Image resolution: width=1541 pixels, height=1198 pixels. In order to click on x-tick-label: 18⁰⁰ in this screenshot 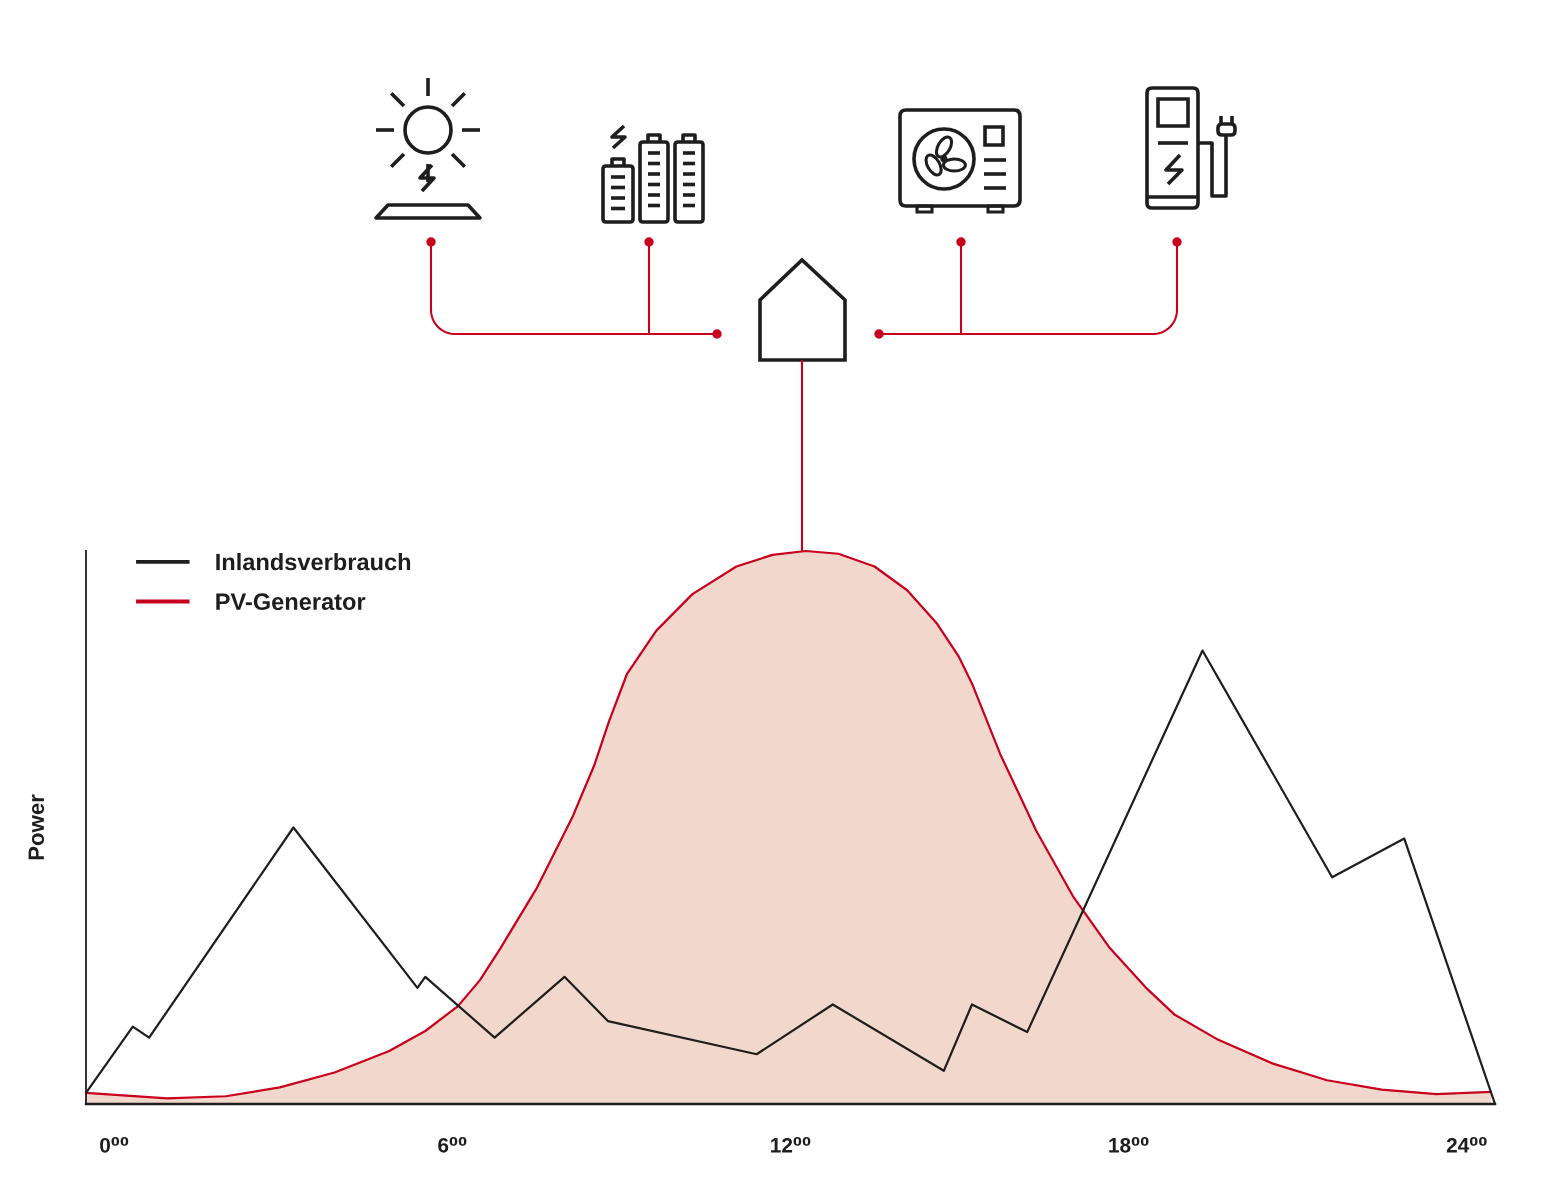, I will do `click(1129, 1144)`.